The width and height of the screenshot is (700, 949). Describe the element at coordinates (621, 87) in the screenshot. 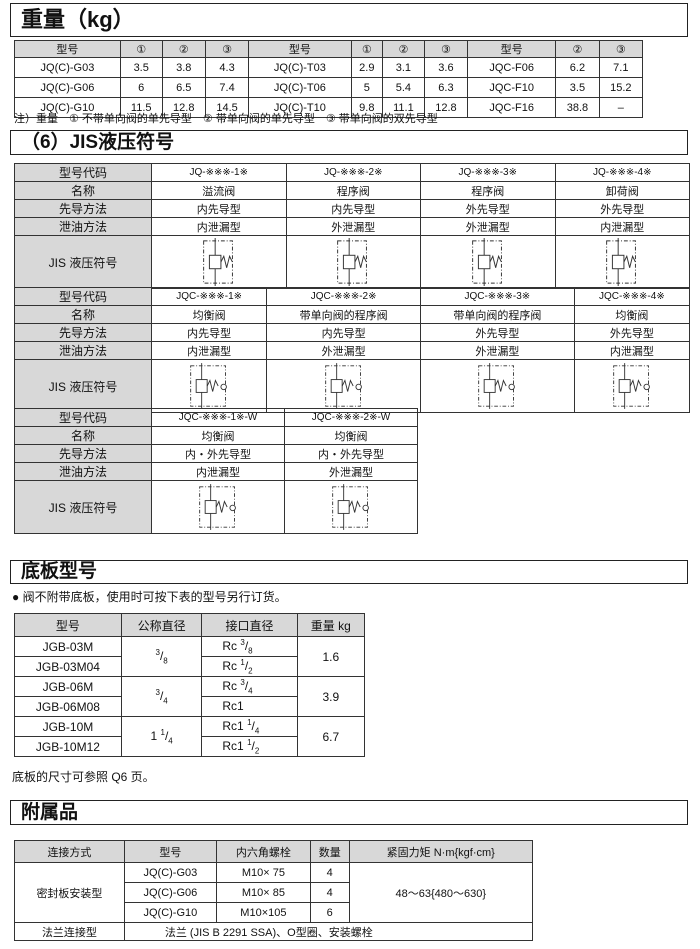

I see `table-cell: 15.2` at that location.